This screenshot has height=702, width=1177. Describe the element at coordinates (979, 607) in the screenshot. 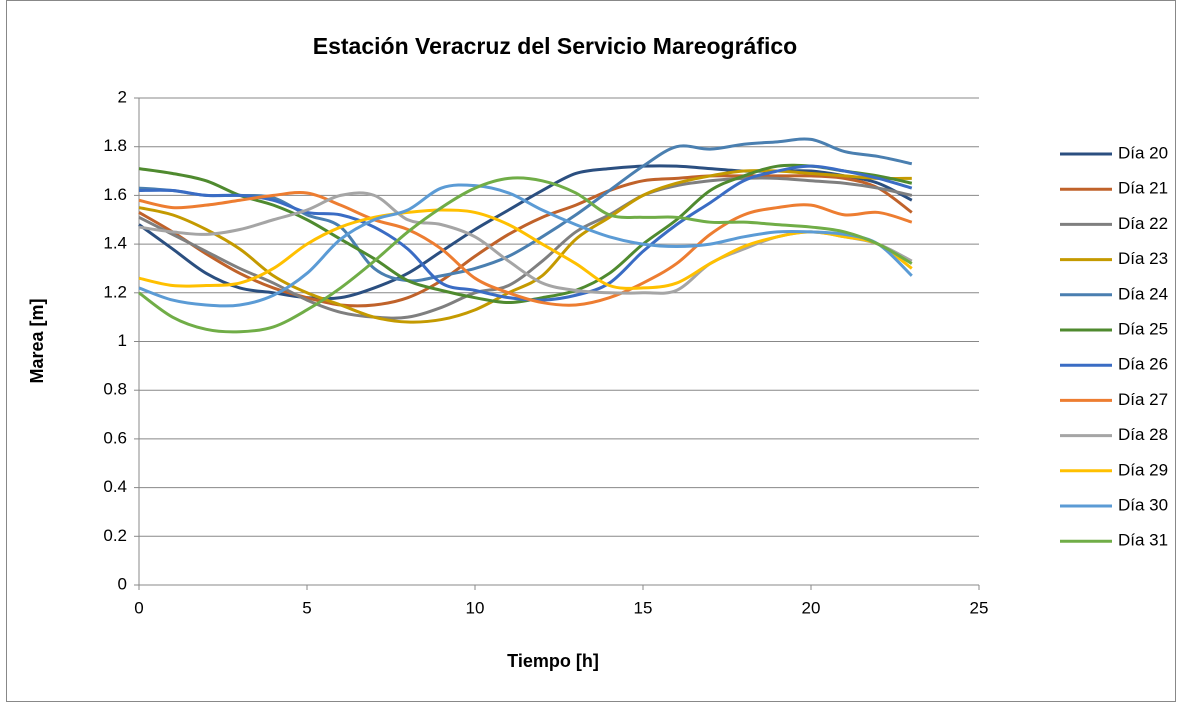

I see `x-tick-label: 25` at that location.